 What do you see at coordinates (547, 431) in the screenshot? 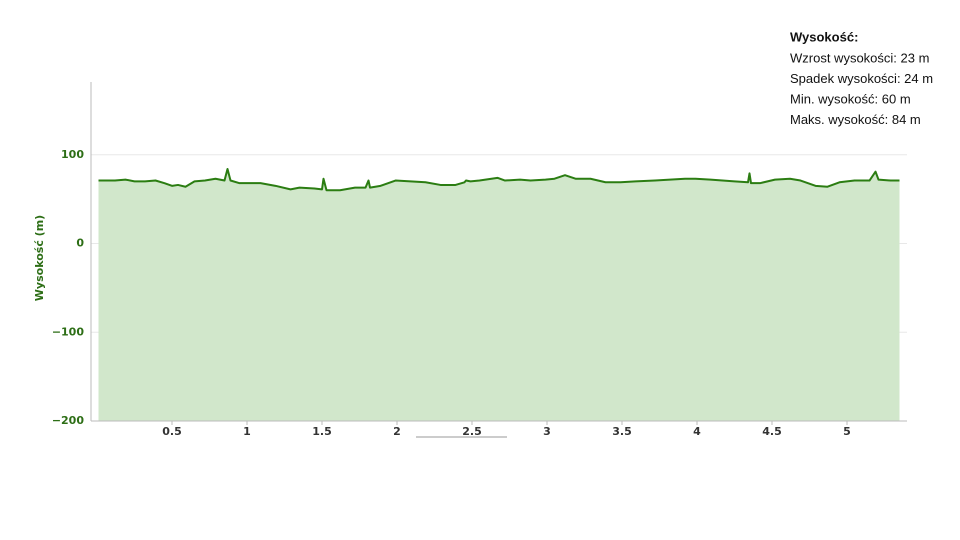
I see `x-tick-label: 3` at bounding box center [547, 431].